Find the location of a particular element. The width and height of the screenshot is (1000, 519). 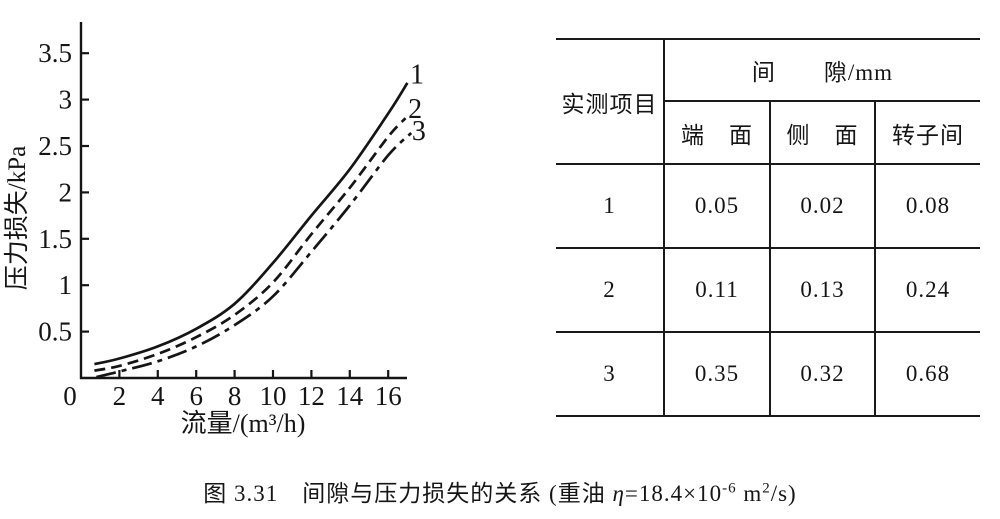

caption-exponent: -6 is located at coordinates (729, 488).